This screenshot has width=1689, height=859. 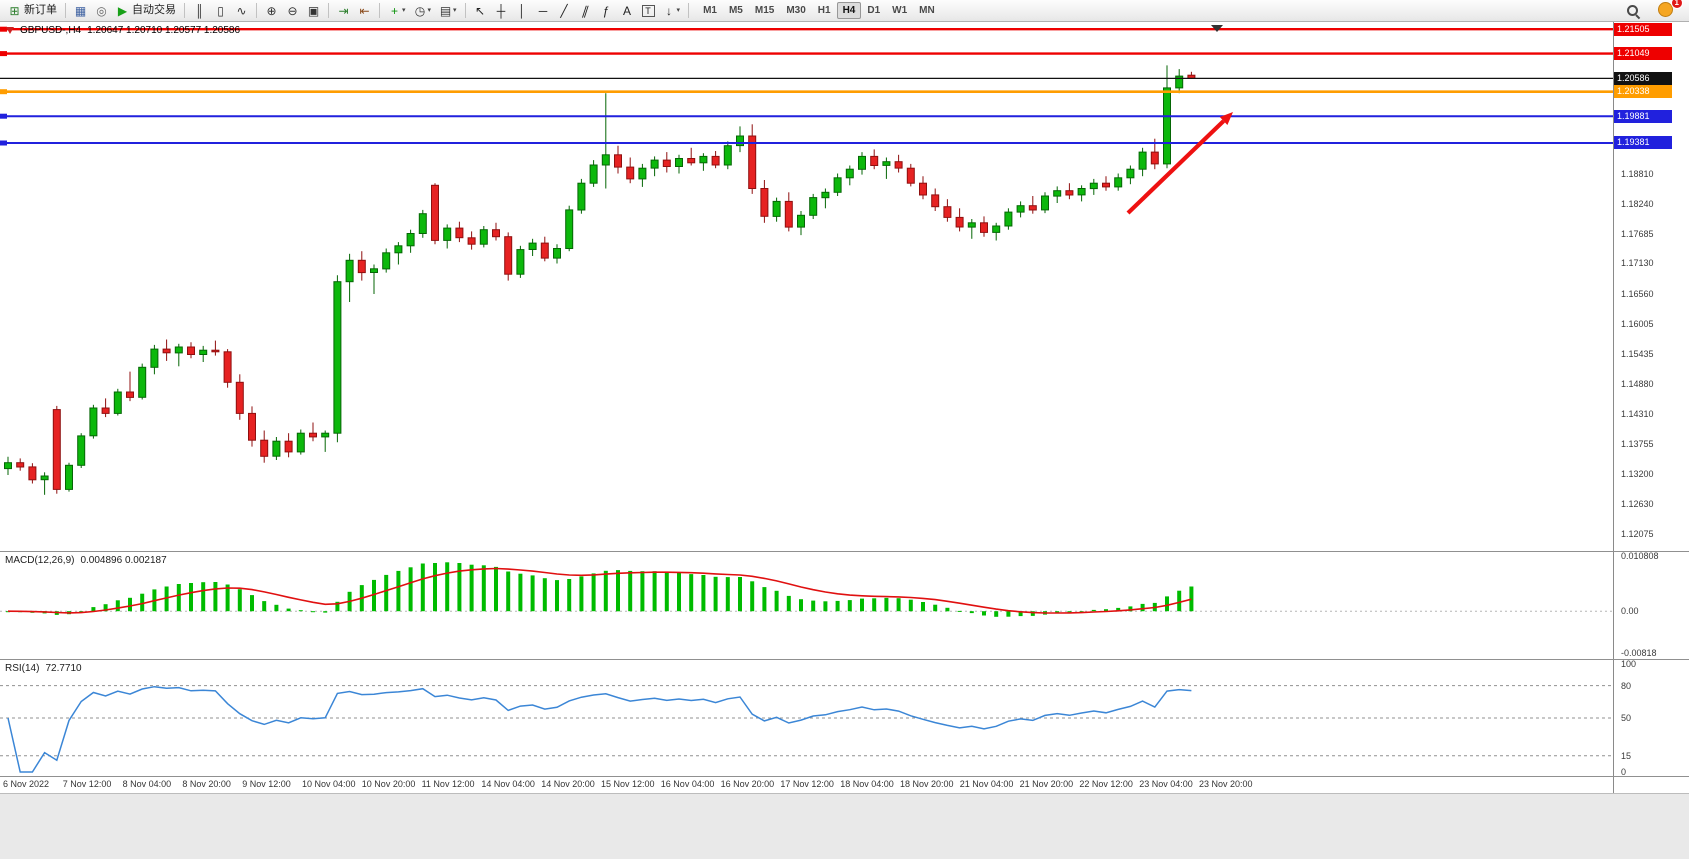 What do you see at coordinates (687, 784) in the screenshot?
I see `time-axis-label: 16 Nov 04:00` at bounding box center [687, 784].